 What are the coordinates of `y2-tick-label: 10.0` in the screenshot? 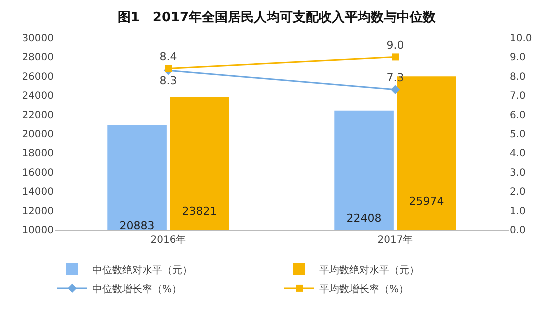 It's located at (521, 39).